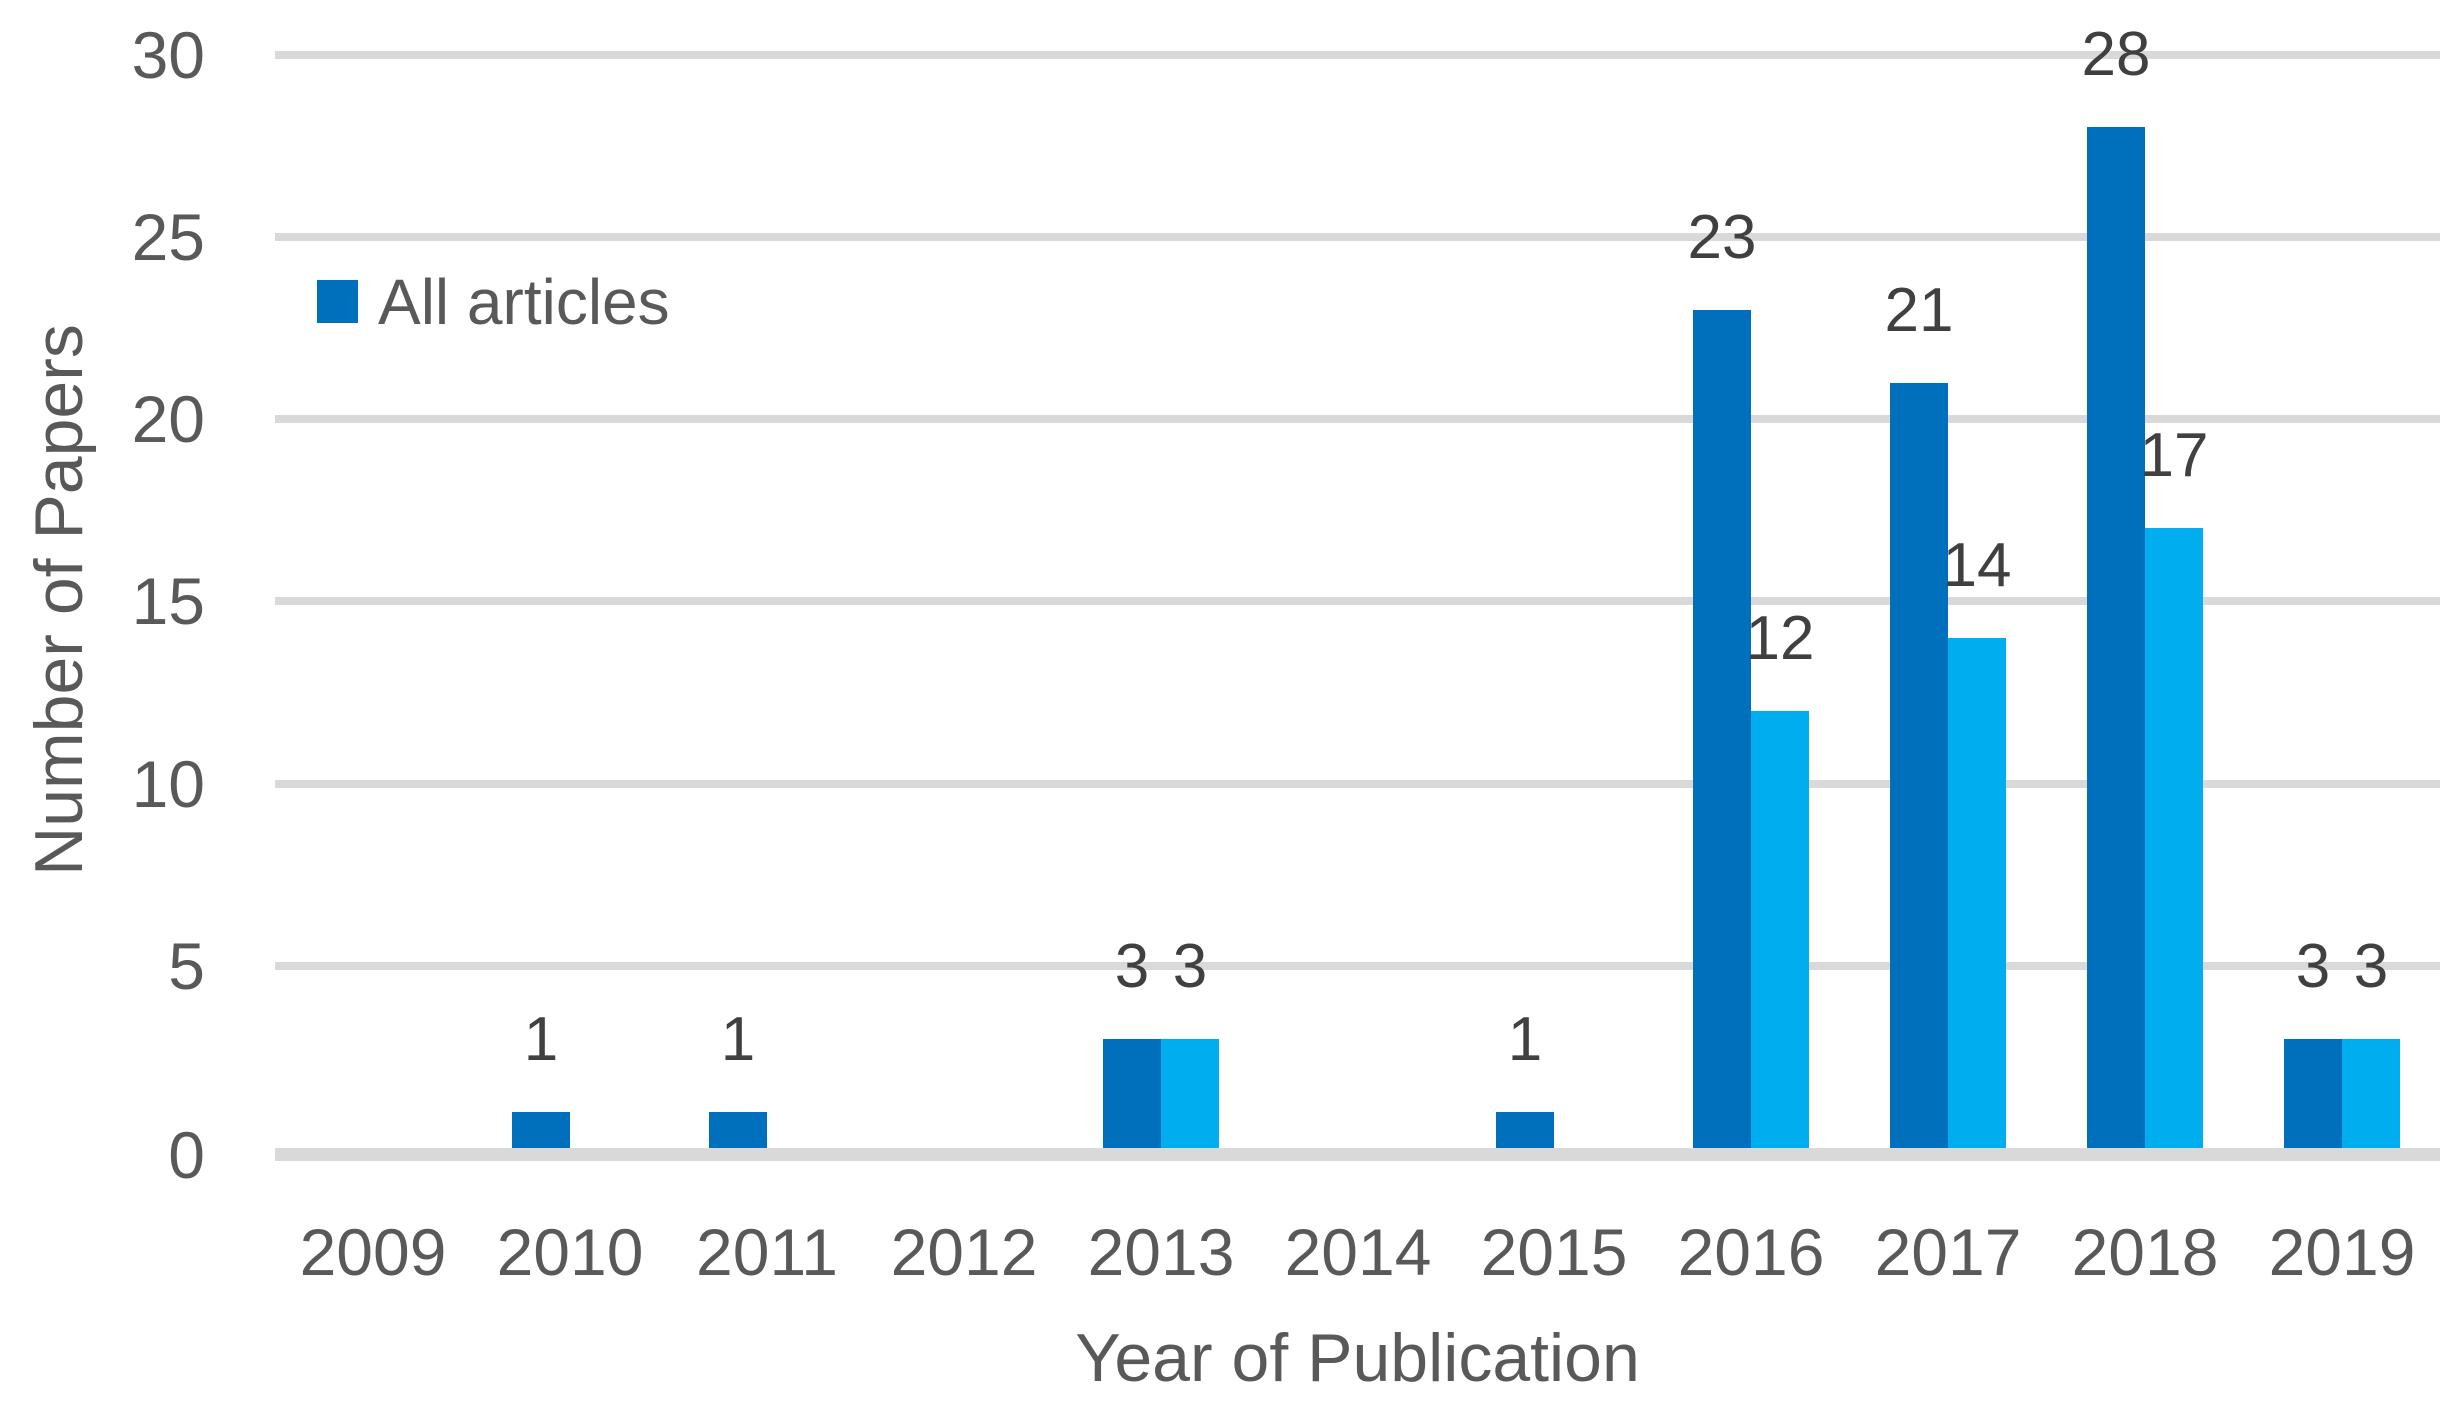 The height and width of the screenshot is (1428, 2457). What do you see at coordinates (186, 966) in the screenshot?
I see `y-tick-label: 5` at bounding box center [186, 966].